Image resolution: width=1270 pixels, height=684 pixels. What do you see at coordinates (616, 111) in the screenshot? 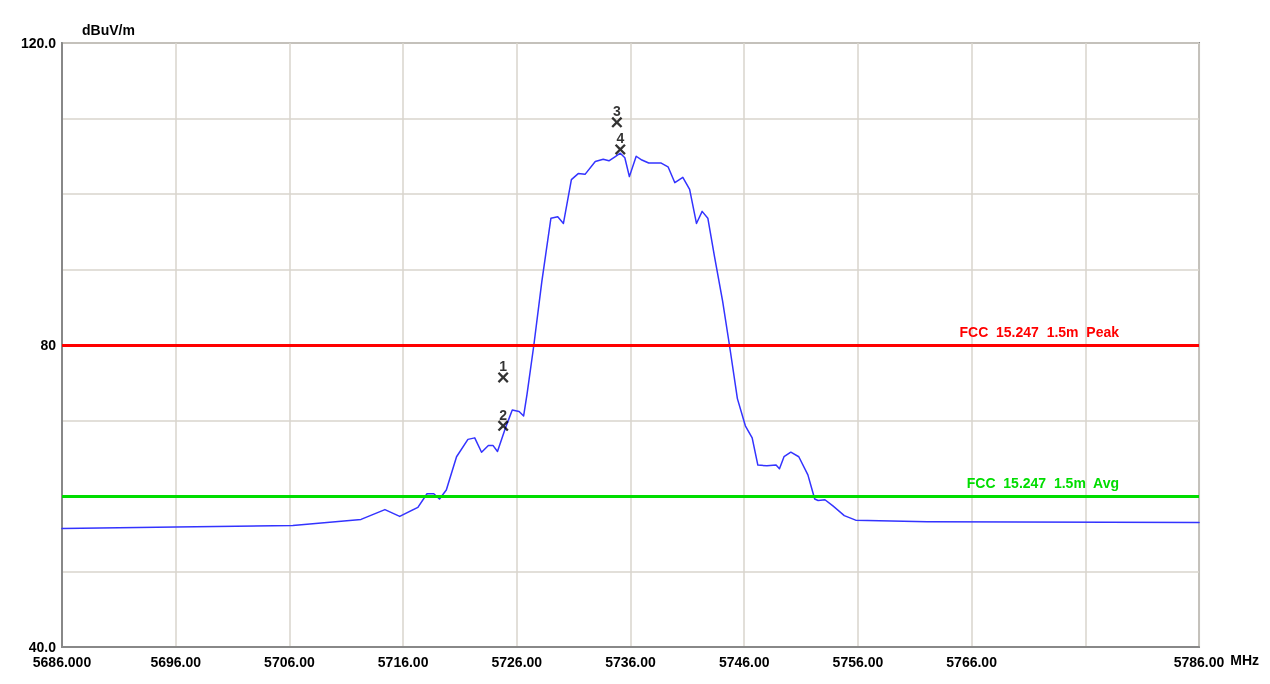
I see `annotation: 3` at bounding box center [616, 111].